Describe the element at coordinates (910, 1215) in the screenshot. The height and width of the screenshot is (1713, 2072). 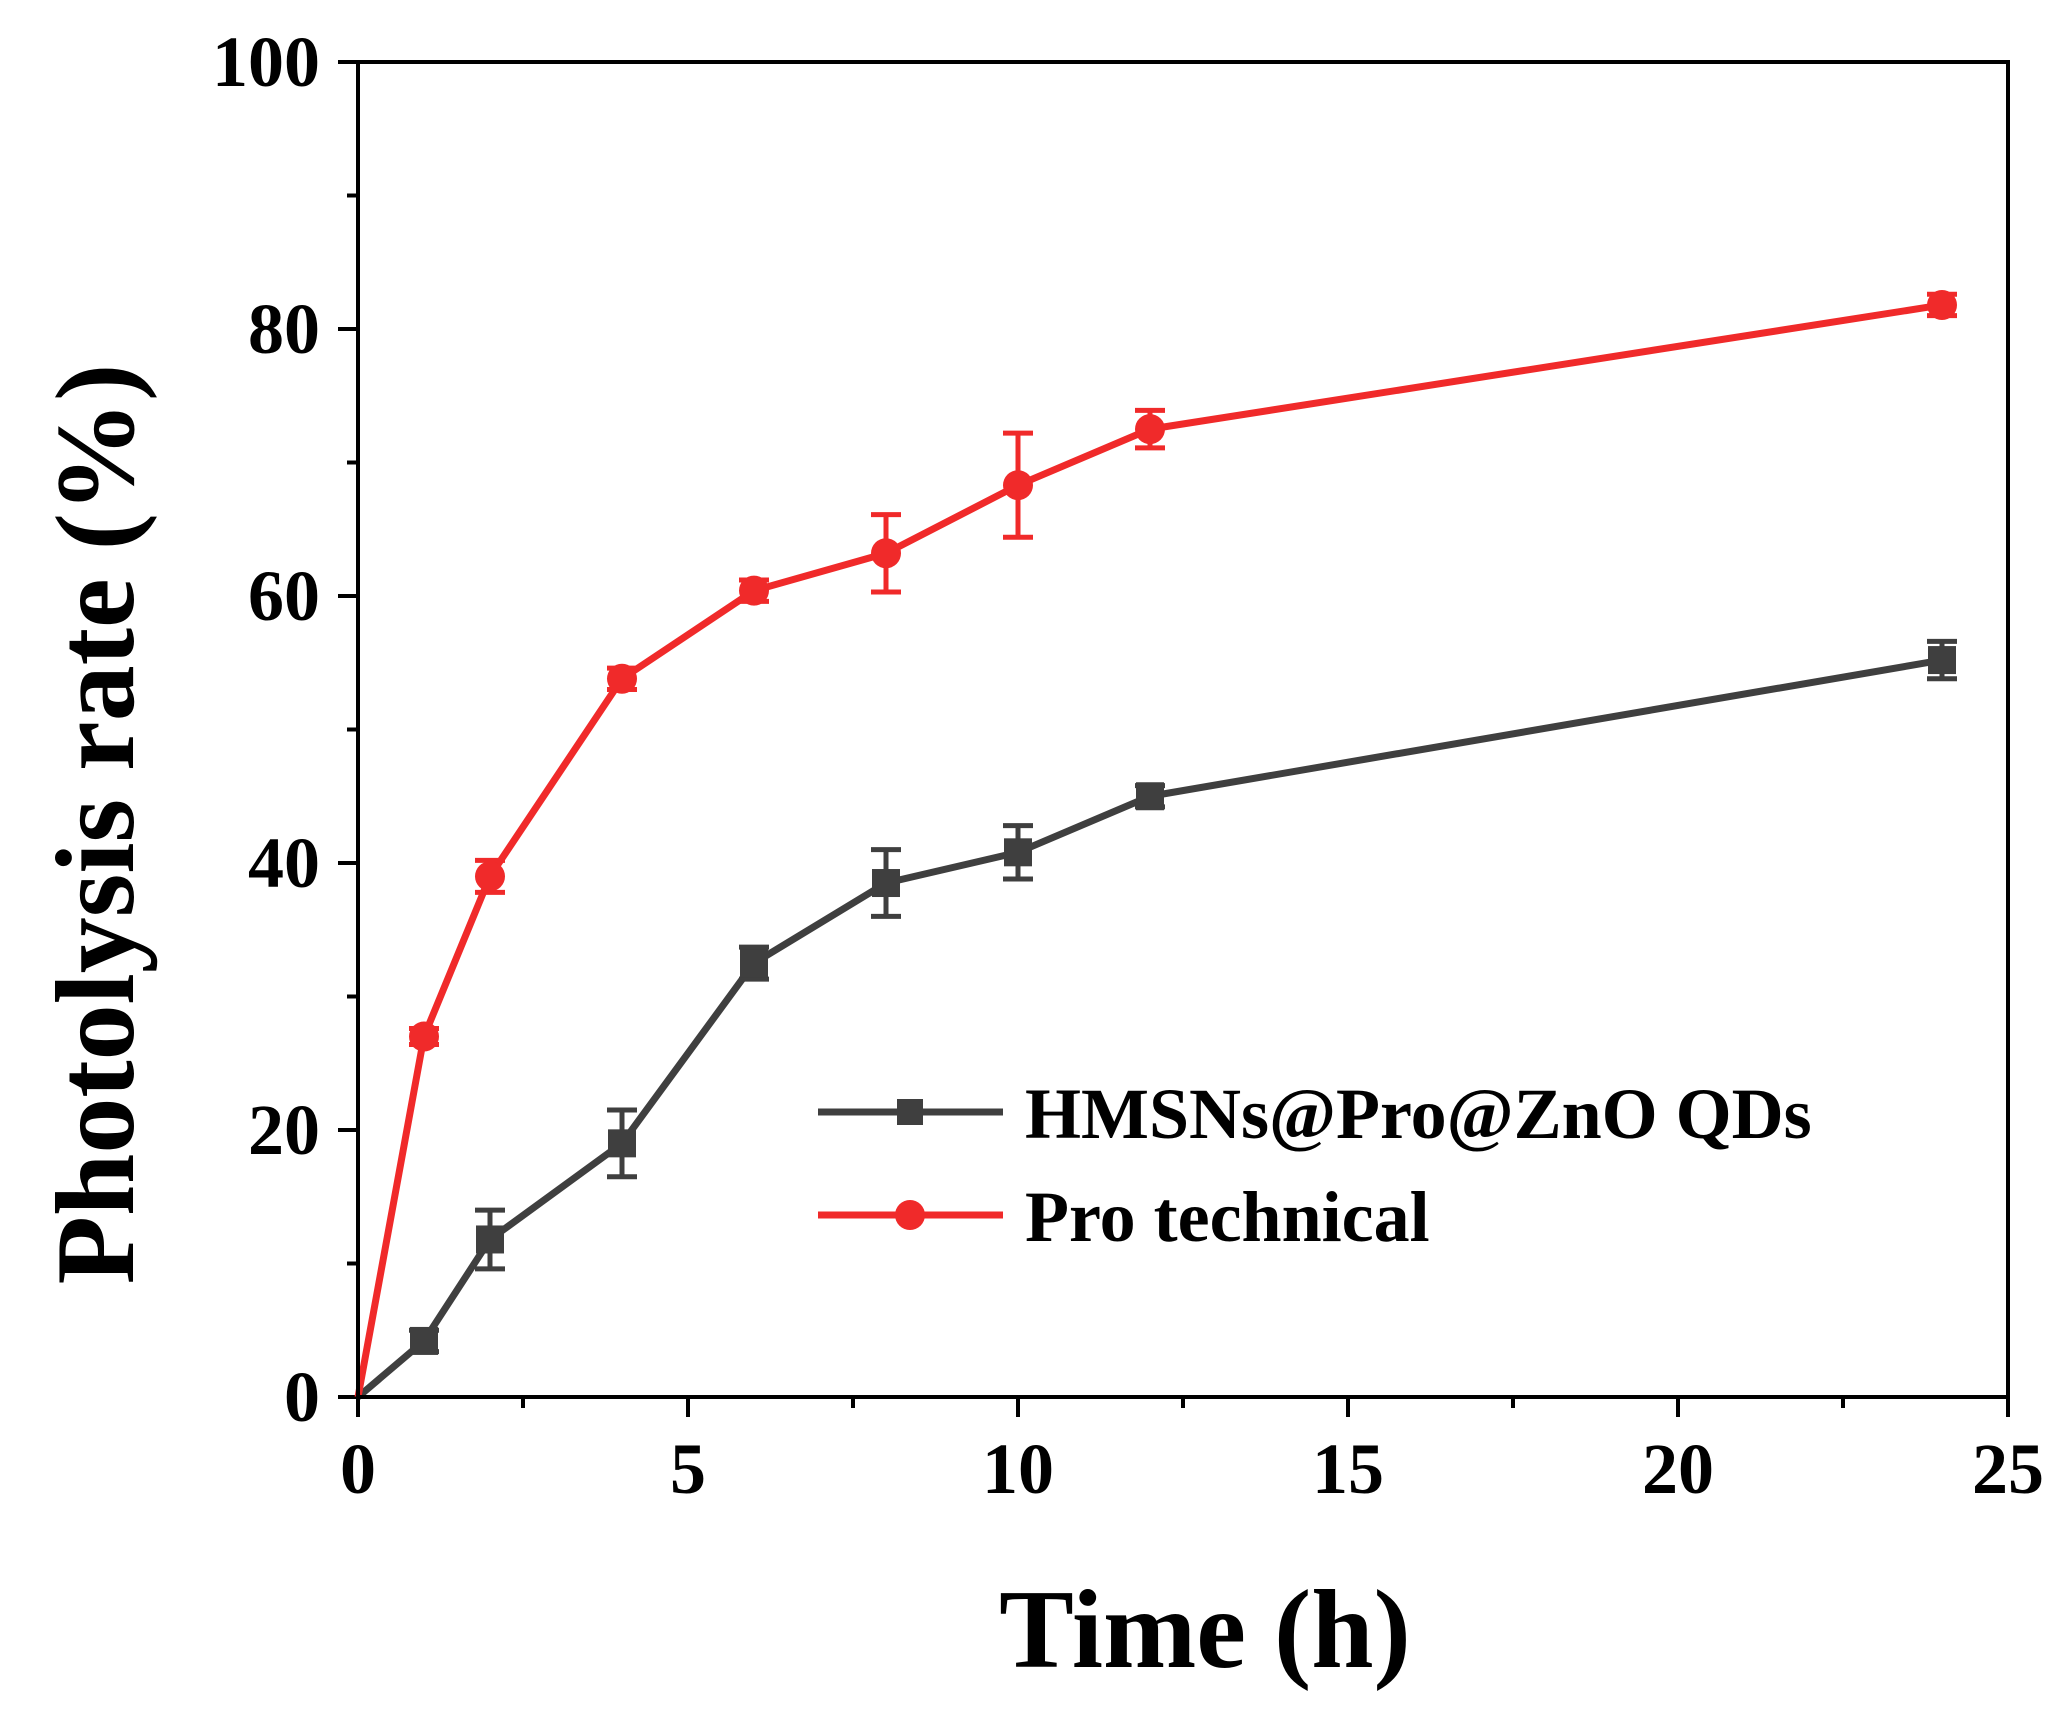
I see `legend-marker-pro-technical` at that location.